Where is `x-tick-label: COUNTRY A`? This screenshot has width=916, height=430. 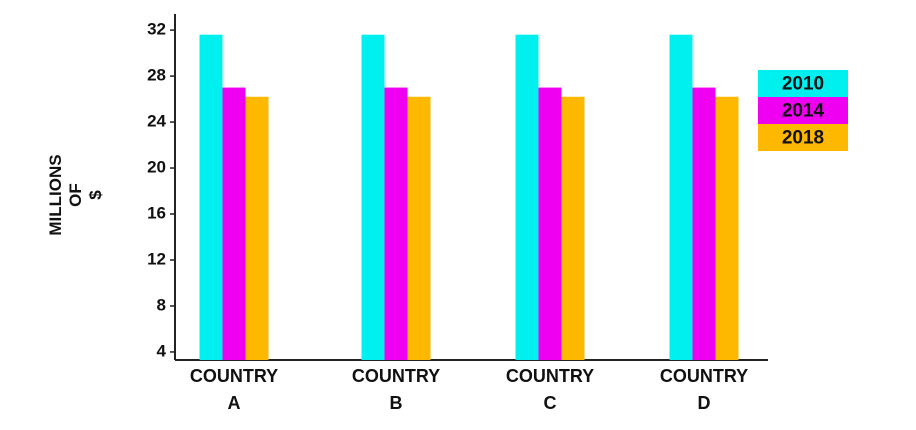 x-tick-label: COUNTRY A is located at coordinates (234, 389).